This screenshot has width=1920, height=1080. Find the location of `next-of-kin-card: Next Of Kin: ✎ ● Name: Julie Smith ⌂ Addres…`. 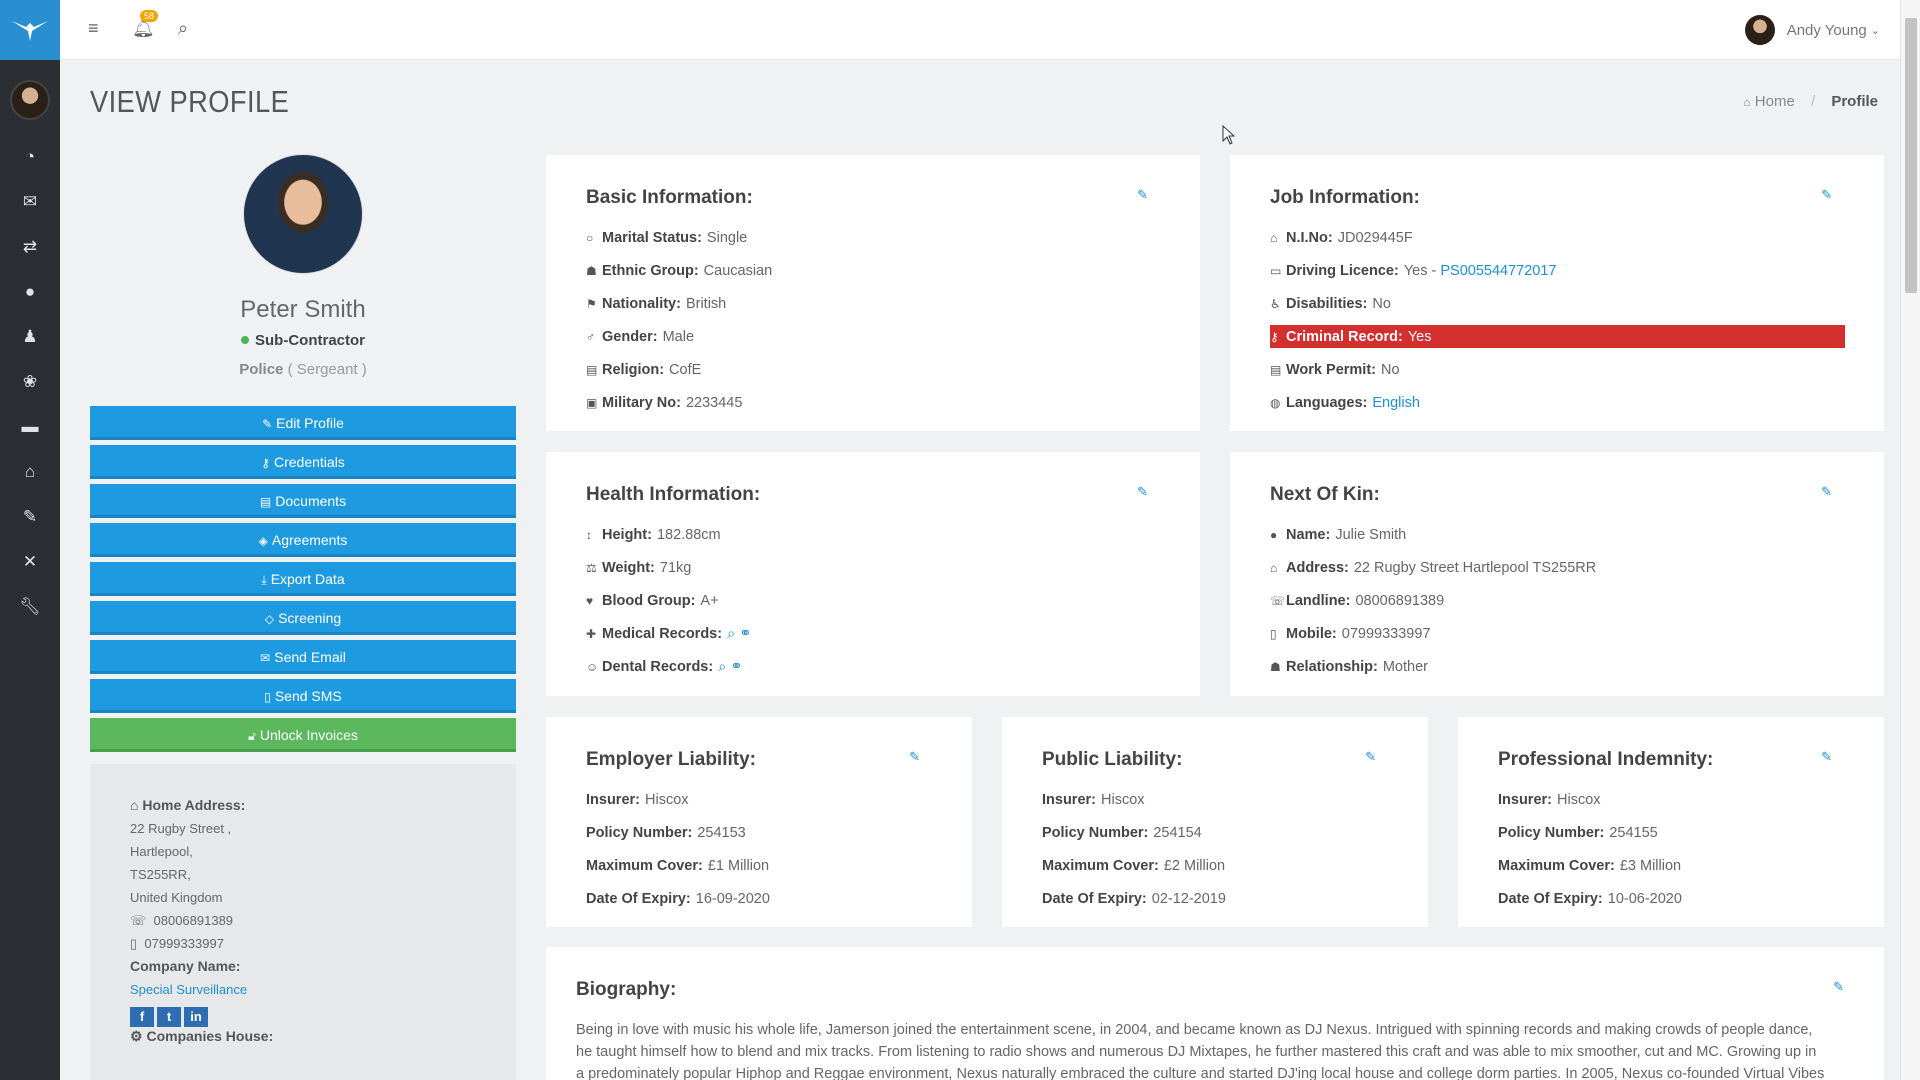

next-of-kin-card: Next Of Kin: ✎ ● Name: Julie Smith ⌂ Addres… is located at coordinates (1557, 574).